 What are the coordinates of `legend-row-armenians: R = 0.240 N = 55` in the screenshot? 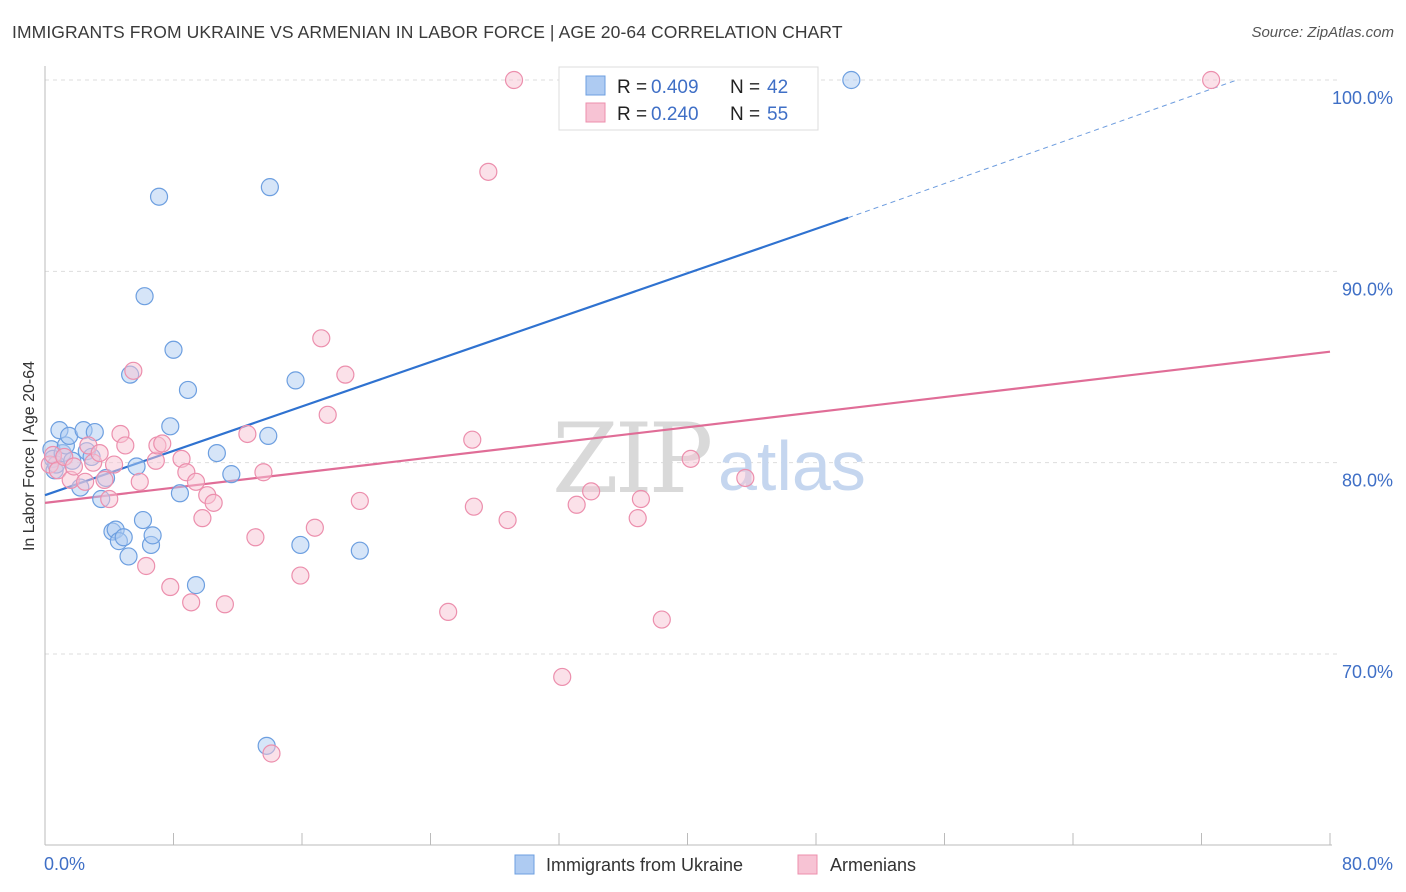 It's located at (702, 114).